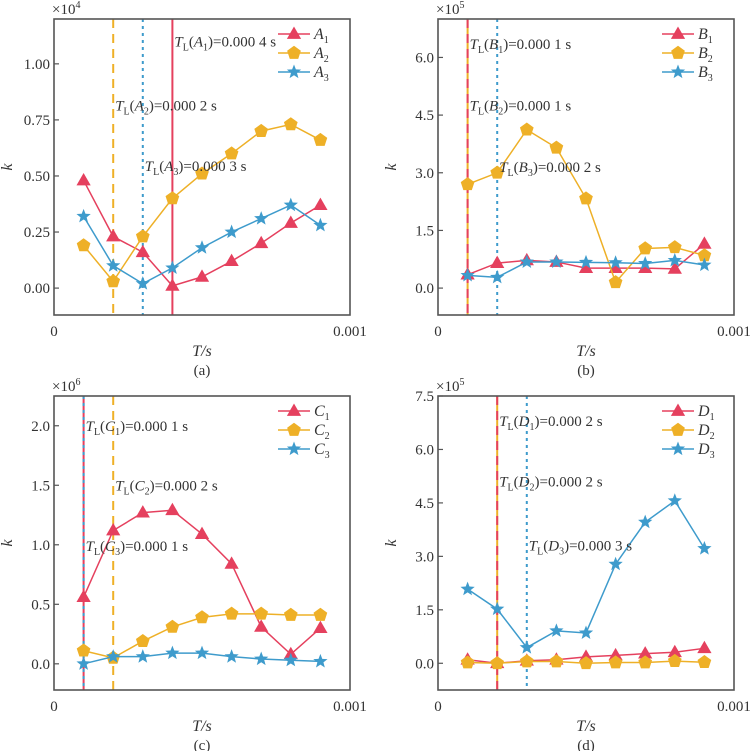  I want to click on multiplier-exponent: 4, so click(77, 5).